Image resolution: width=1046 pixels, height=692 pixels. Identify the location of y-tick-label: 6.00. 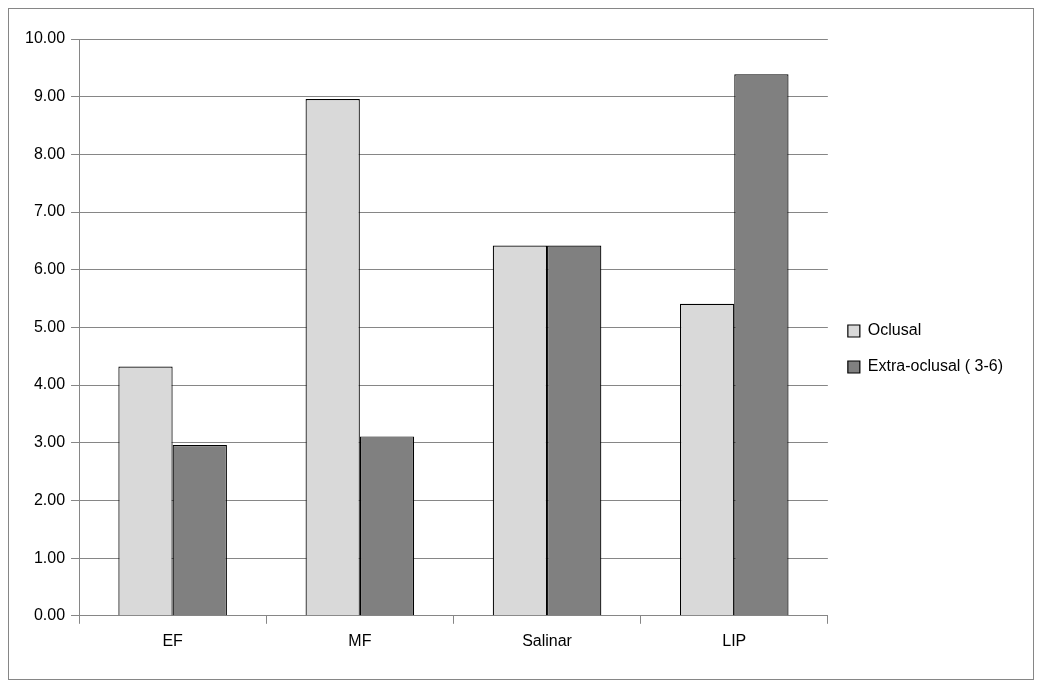
(49, 269).